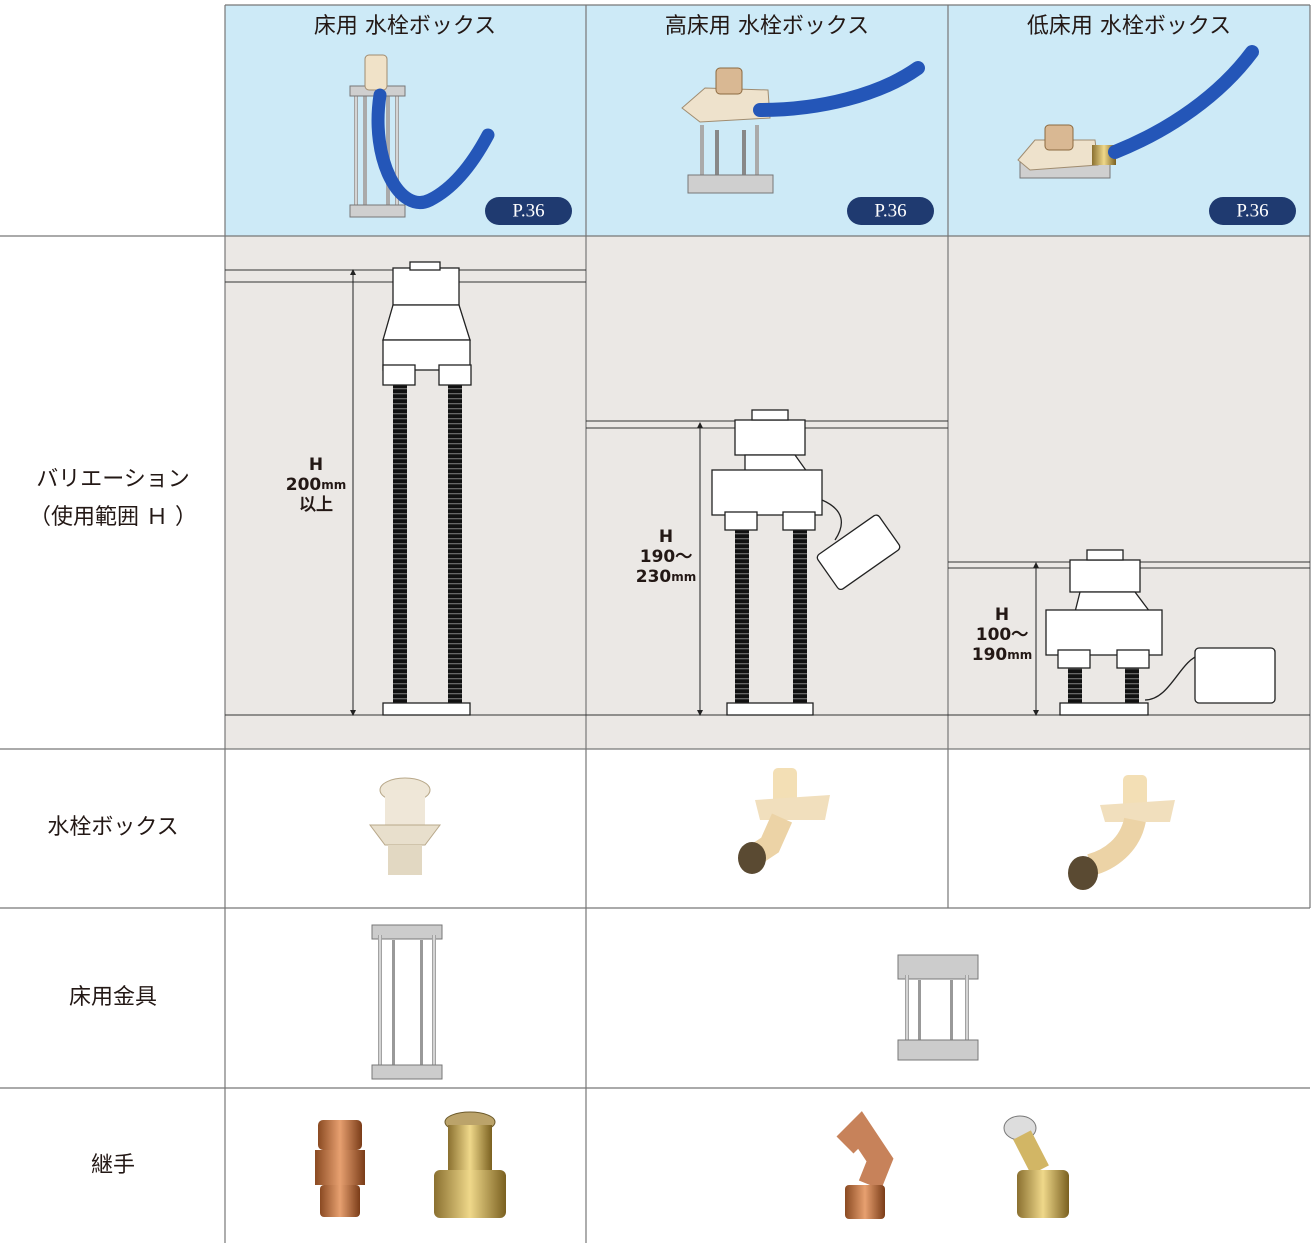 The height and width of the screenshot is (1243, 1313). I want to click on diagram-low-floor, so click(1129, 632).